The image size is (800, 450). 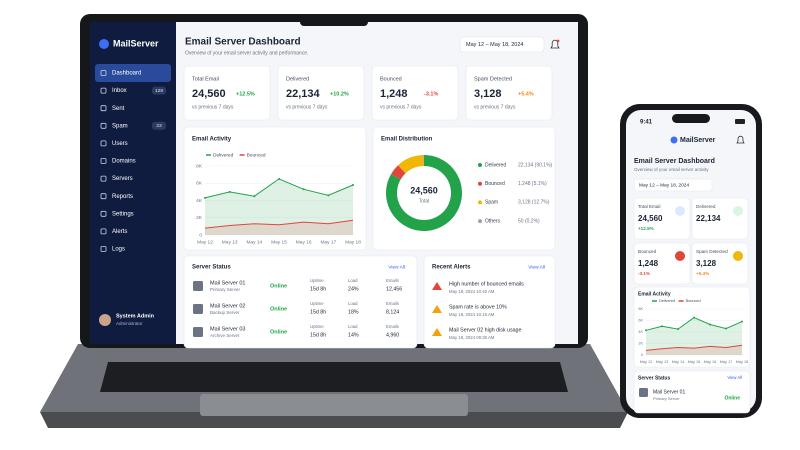 What do you see at coordinates (279, 224) in the screenshot?
I see `series-line` at bounding box center [279, 224].